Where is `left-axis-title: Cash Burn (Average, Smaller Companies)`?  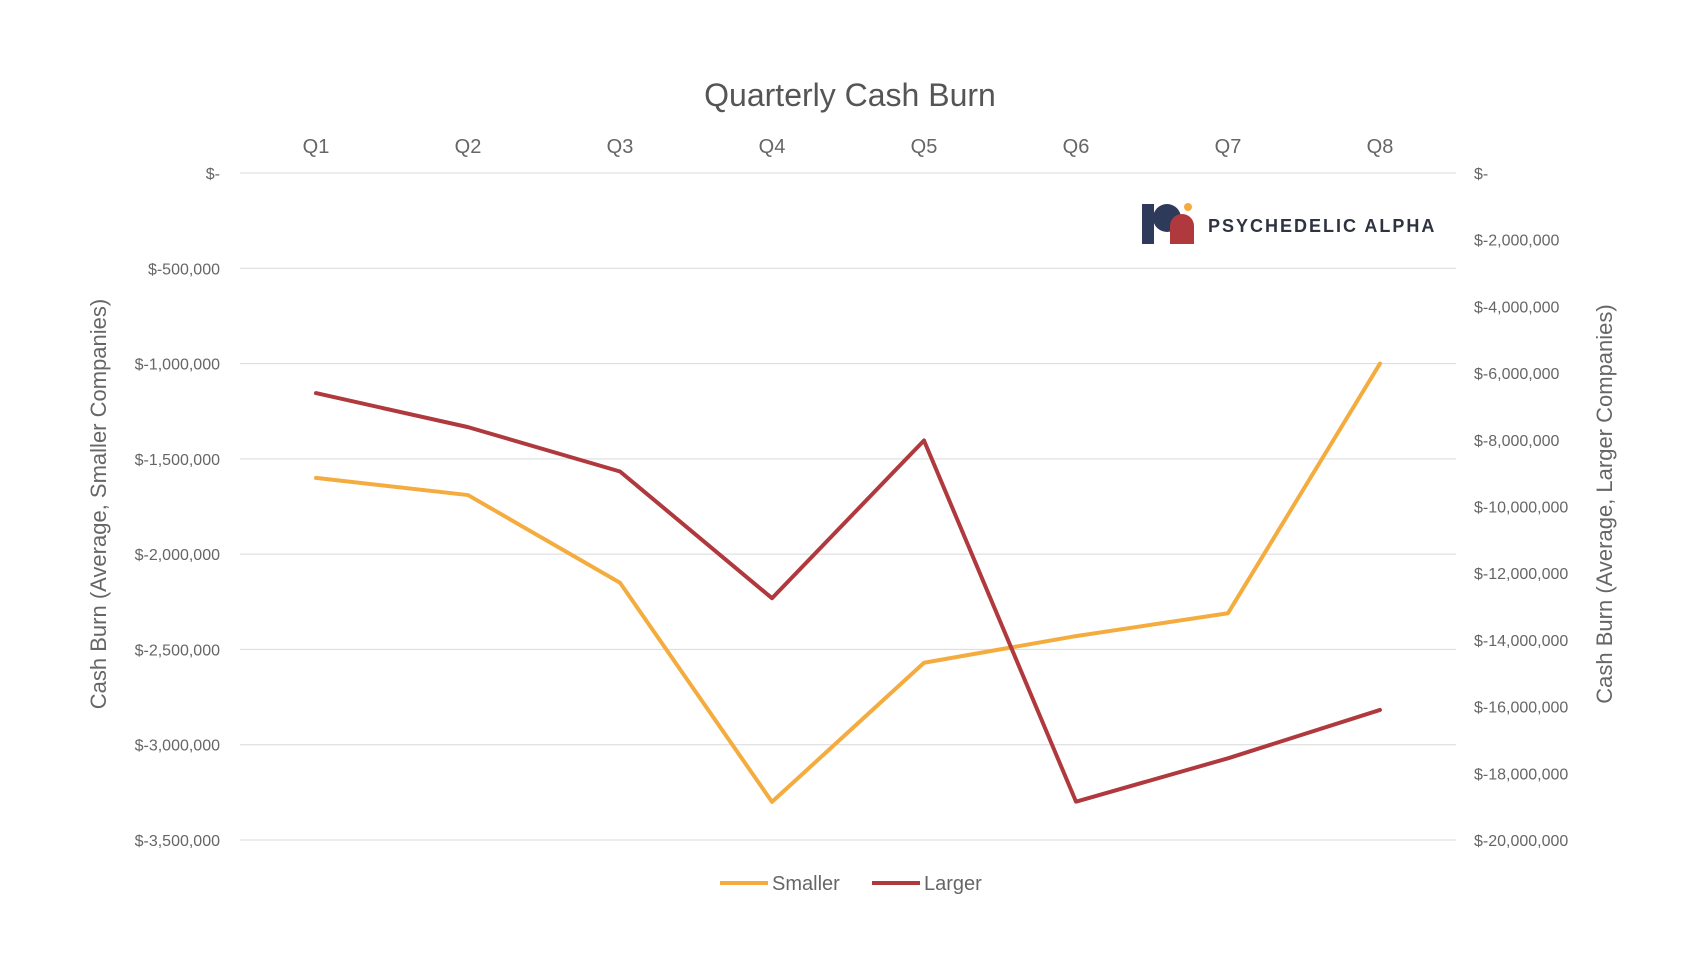
left-axis-title: Cash Burn (Average, Smaller Companies) is located at coordinates (98, 504).